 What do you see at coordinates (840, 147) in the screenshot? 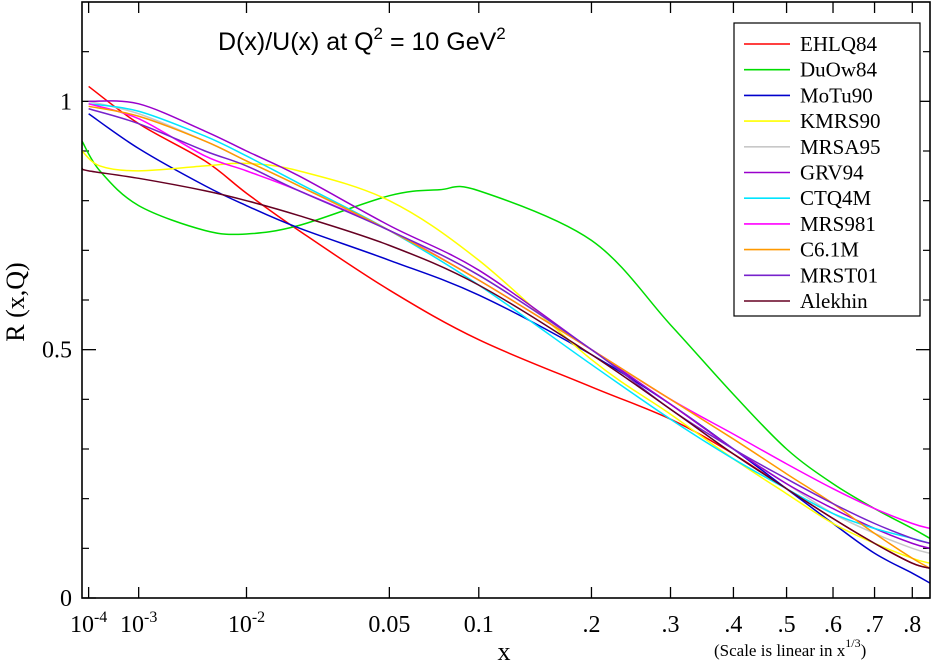
I see `legend-label: MRSA95` at bounding box center [840, 147].